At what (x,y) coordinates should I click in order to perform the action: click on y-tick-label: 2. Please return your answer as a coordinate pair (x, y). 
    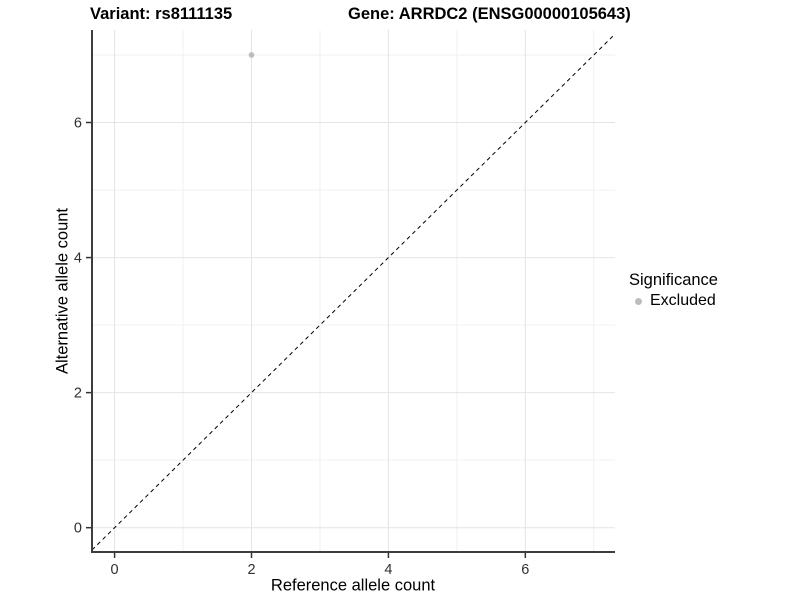
    Looking at the image, I should click on (78, 394).